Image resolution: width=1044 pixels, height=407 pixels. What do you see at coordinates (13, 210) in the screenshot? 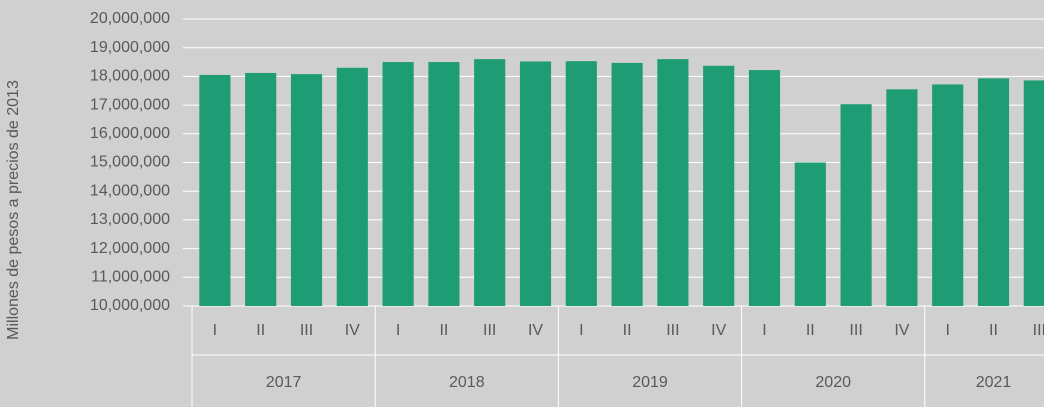
I see `y-axis-label: Millones de pesos a precios de 2013` at bounding box center [13, 210].